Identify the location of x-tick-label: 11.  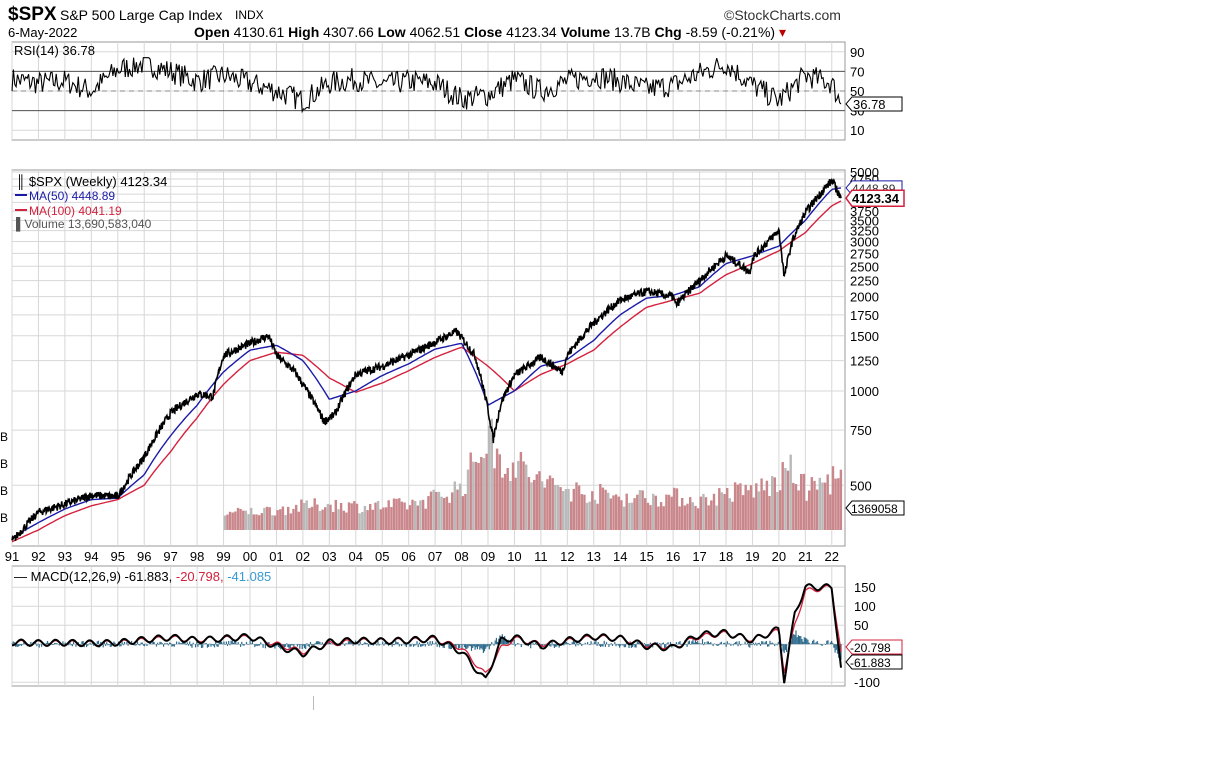
(541, 556).